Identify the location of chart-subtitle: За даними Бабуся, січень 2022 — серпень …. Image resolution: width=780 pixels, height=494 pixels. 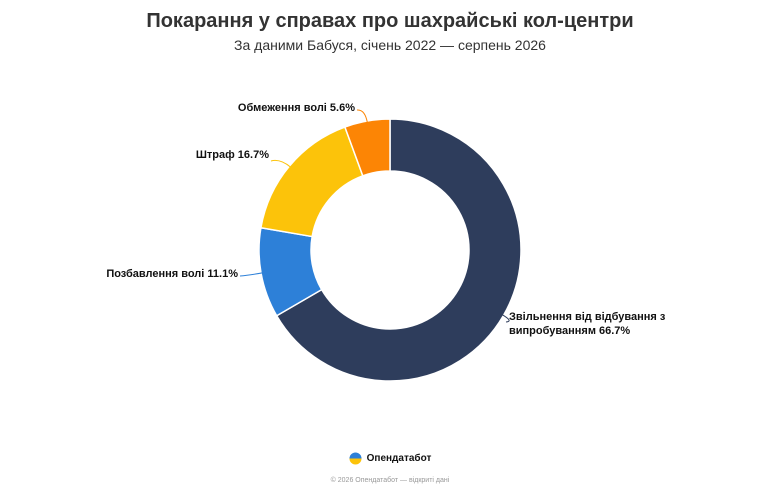
(390, 45).